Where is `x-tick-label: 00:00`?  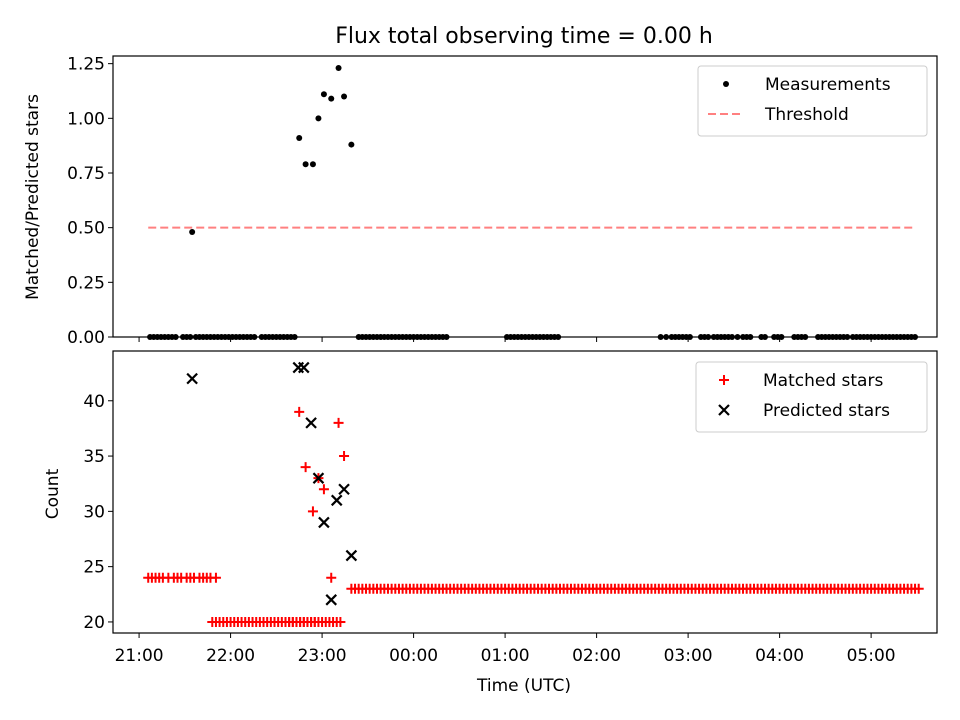 x-tick-label: 00:00 is located at coordinates (413, 656).